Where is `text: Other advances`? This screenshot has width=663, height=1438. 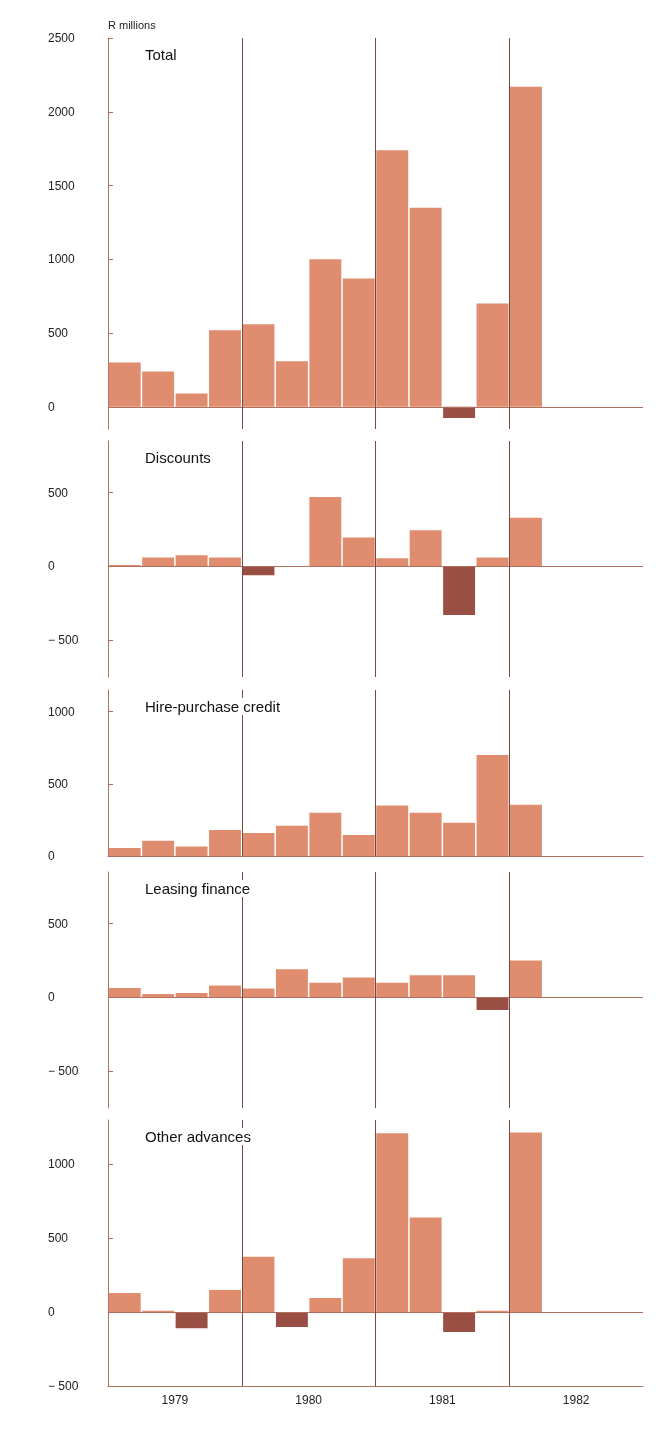 text: Other advances is located at coordinates (198, 1137).